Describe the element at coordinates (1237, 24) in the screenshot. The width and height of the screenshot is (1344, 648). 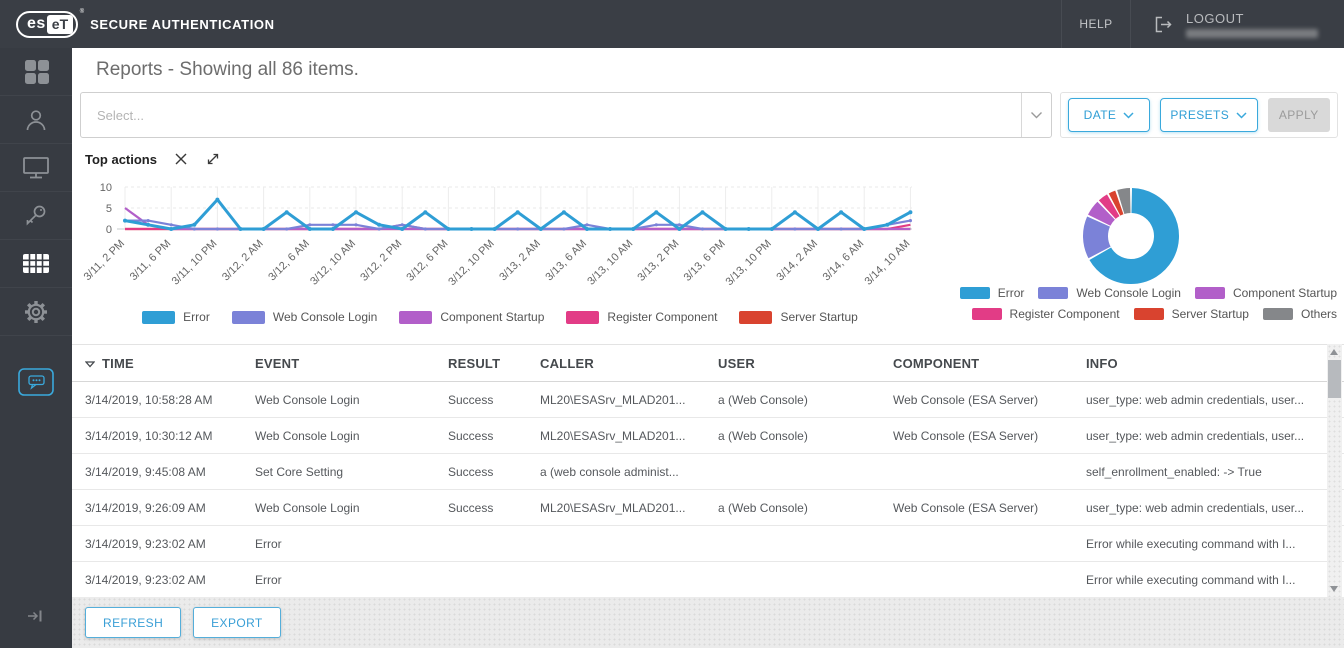
I see `logout-button: LOGOUT` at that location.